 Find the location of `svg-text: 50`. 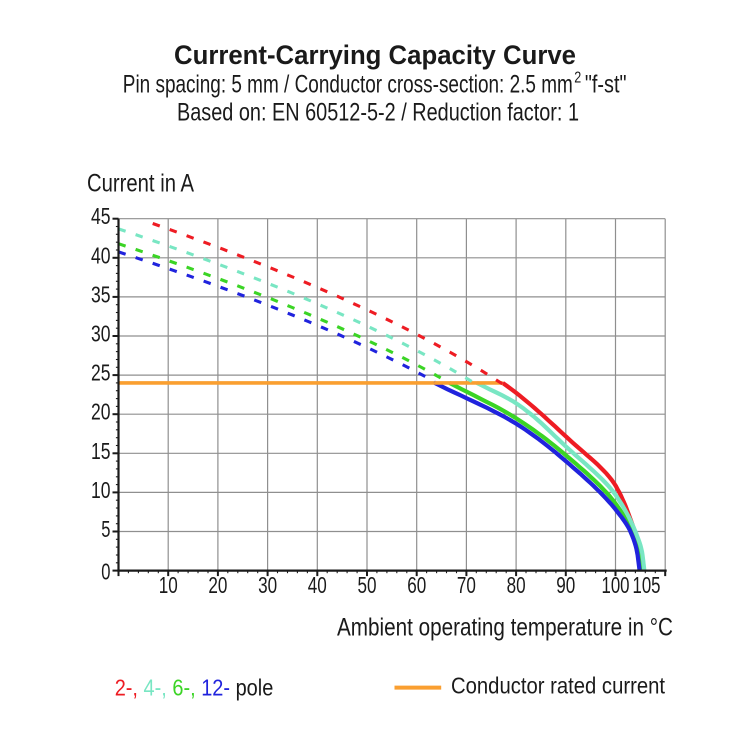

svg-text: 50 is located at coordinates (367, 585).